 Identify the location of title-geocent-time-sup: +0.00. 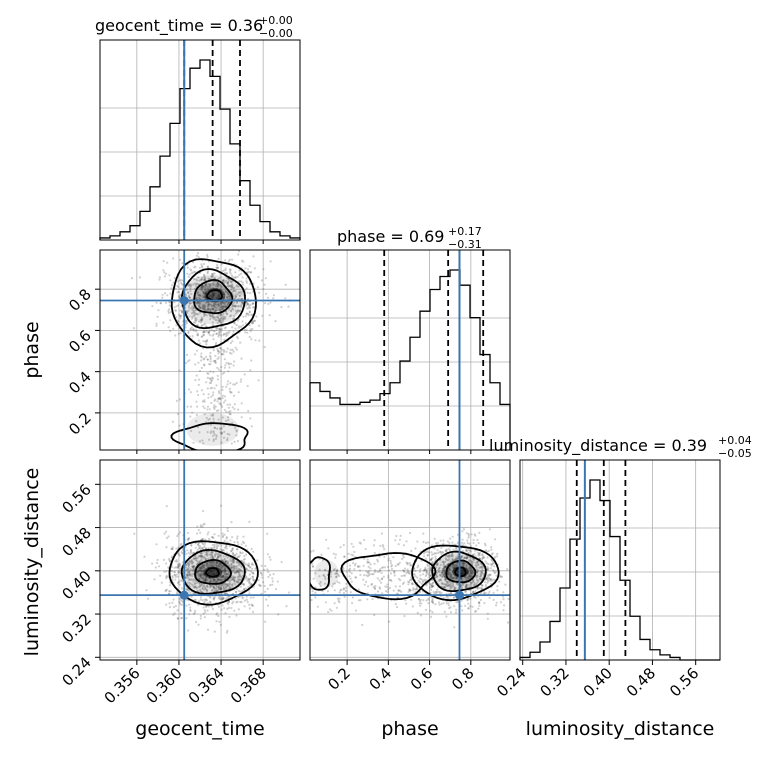
(276, 20).